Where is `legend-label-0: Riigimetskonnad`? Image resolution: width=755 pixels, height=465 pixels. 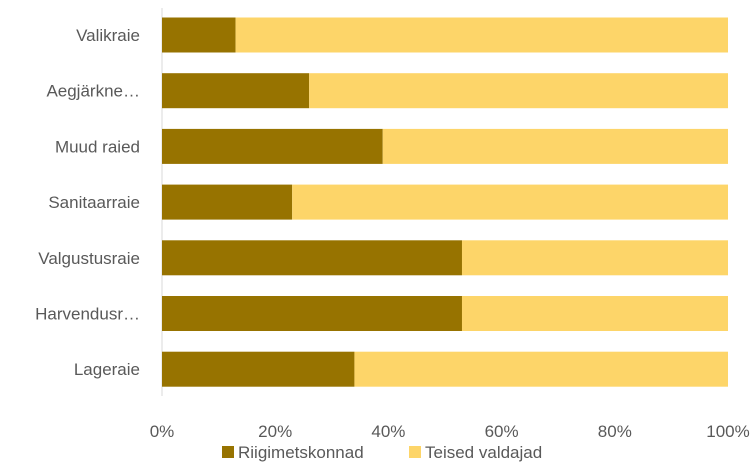 legend-label-0: Riigimetskonnad is located at coordinates (301, 452).